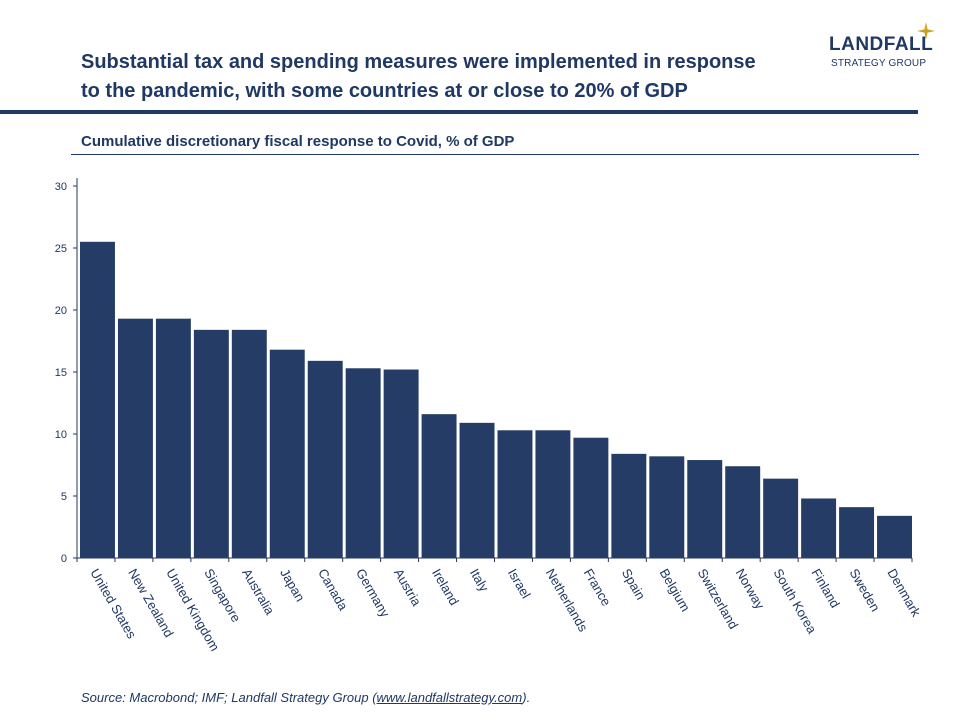  Describe the element at coordinates (64, 559) in the screenshot. I see `y-tick-label: 0` at that location.